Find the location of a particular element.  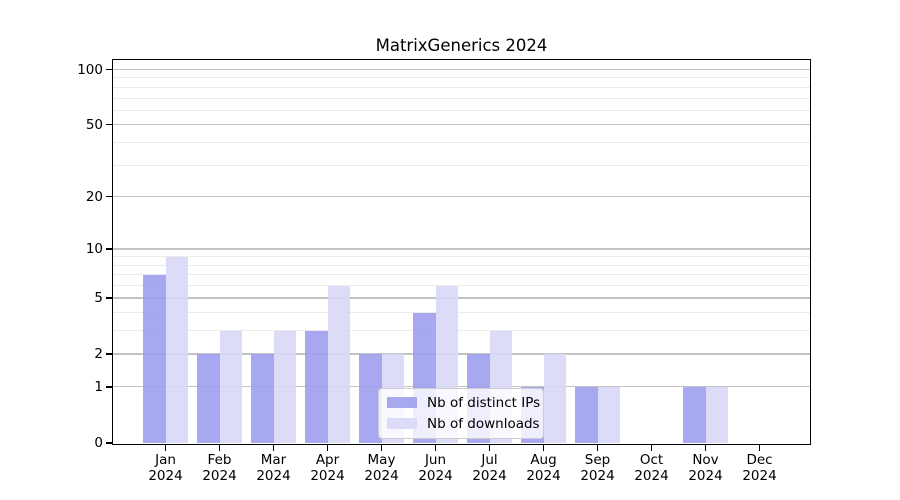

x-tick-year-apr: 2024 is located at coordinates (327, 476).